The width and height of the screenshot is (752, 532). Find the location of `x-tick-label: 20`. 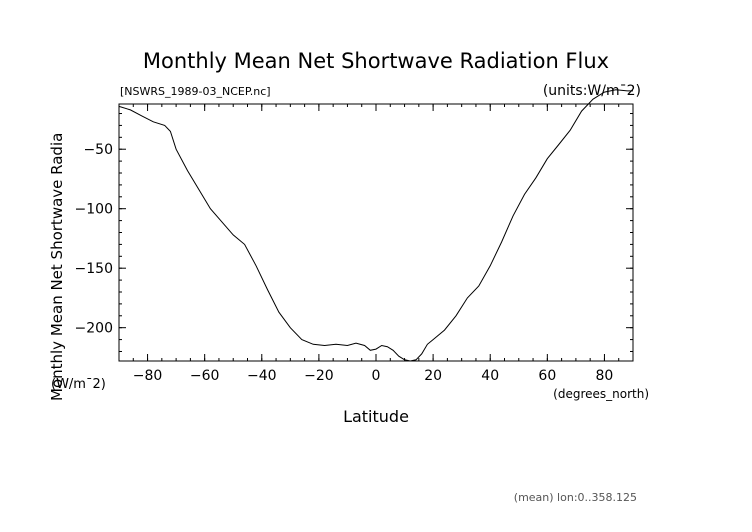

x-tick-label: 20 is located at coordinates (433, 376).